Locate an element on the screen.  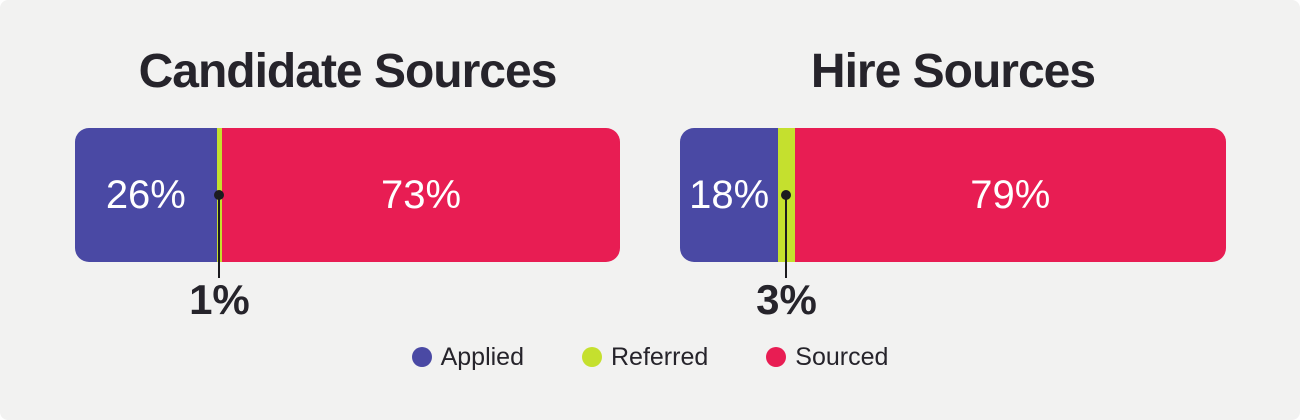
segment-value-label: 18% is located at coordinates (729, 194).